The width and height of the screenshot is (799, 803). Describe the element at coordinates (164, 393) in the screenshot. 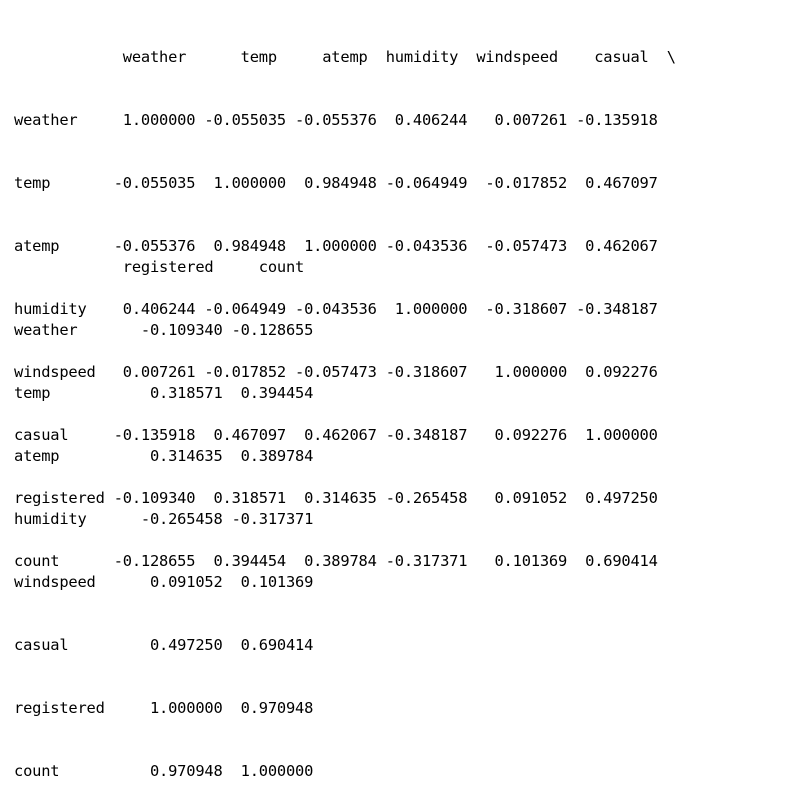

I see `table-row-temp: temp 0.318571 0.394454` at that location.